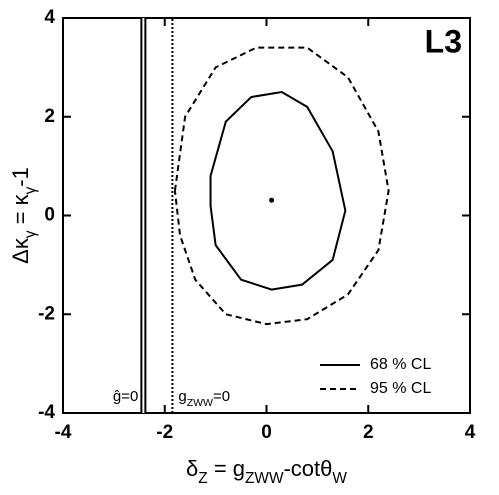 The width and height of the screenshot is (499, 495). What do you see at coordinates (49, 17) in the screenshot?
I see `y-tick-label: 4` at bounding box center [49, 17].